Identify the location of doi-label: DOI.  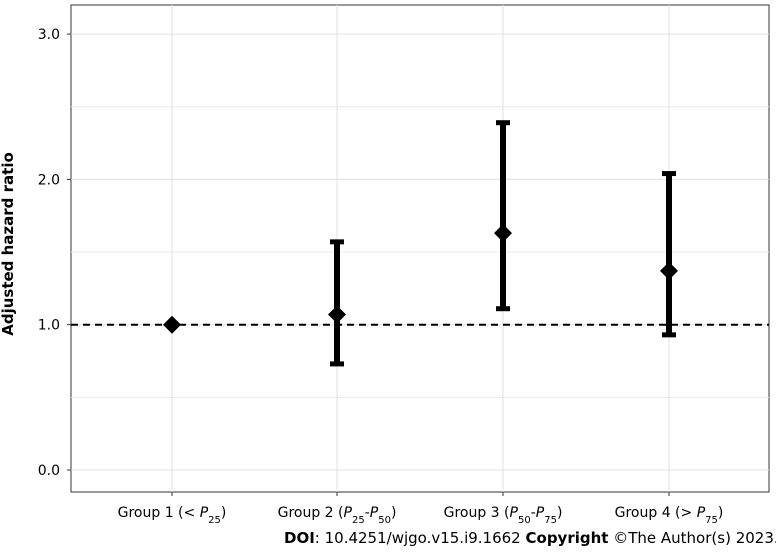
(299, 538).